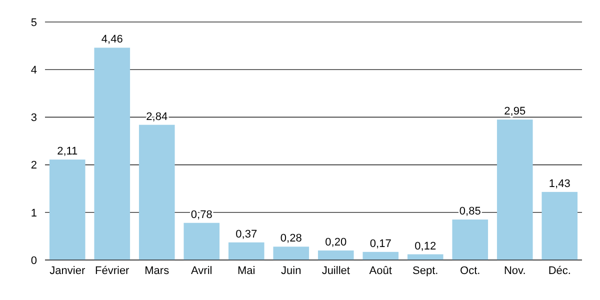 This screenshot has width=600, height=300. What do you see at coordinates (33, 22) in the screenshot?
I see `y-tick-label: 5` at bounding box center [33, 22].